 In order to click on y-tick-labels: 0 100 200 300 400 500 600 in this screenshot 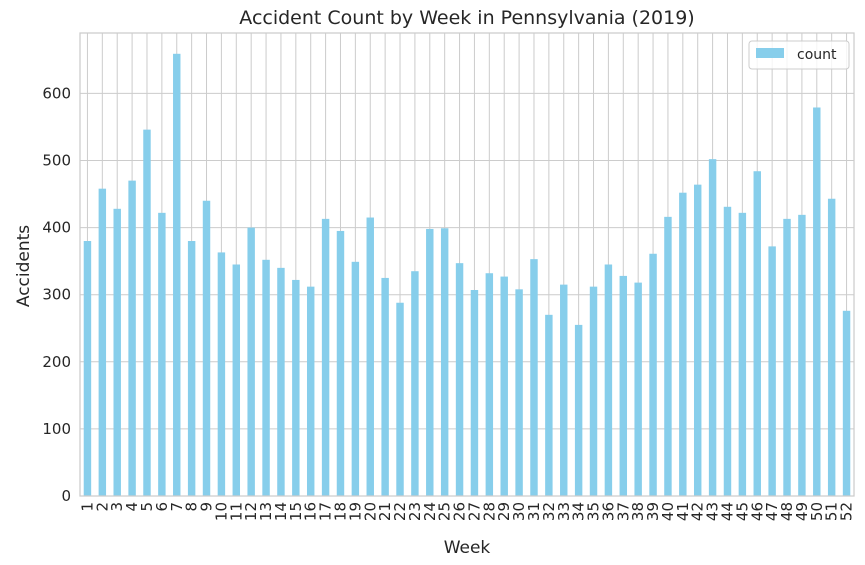, I will do `click(56, 294)`.